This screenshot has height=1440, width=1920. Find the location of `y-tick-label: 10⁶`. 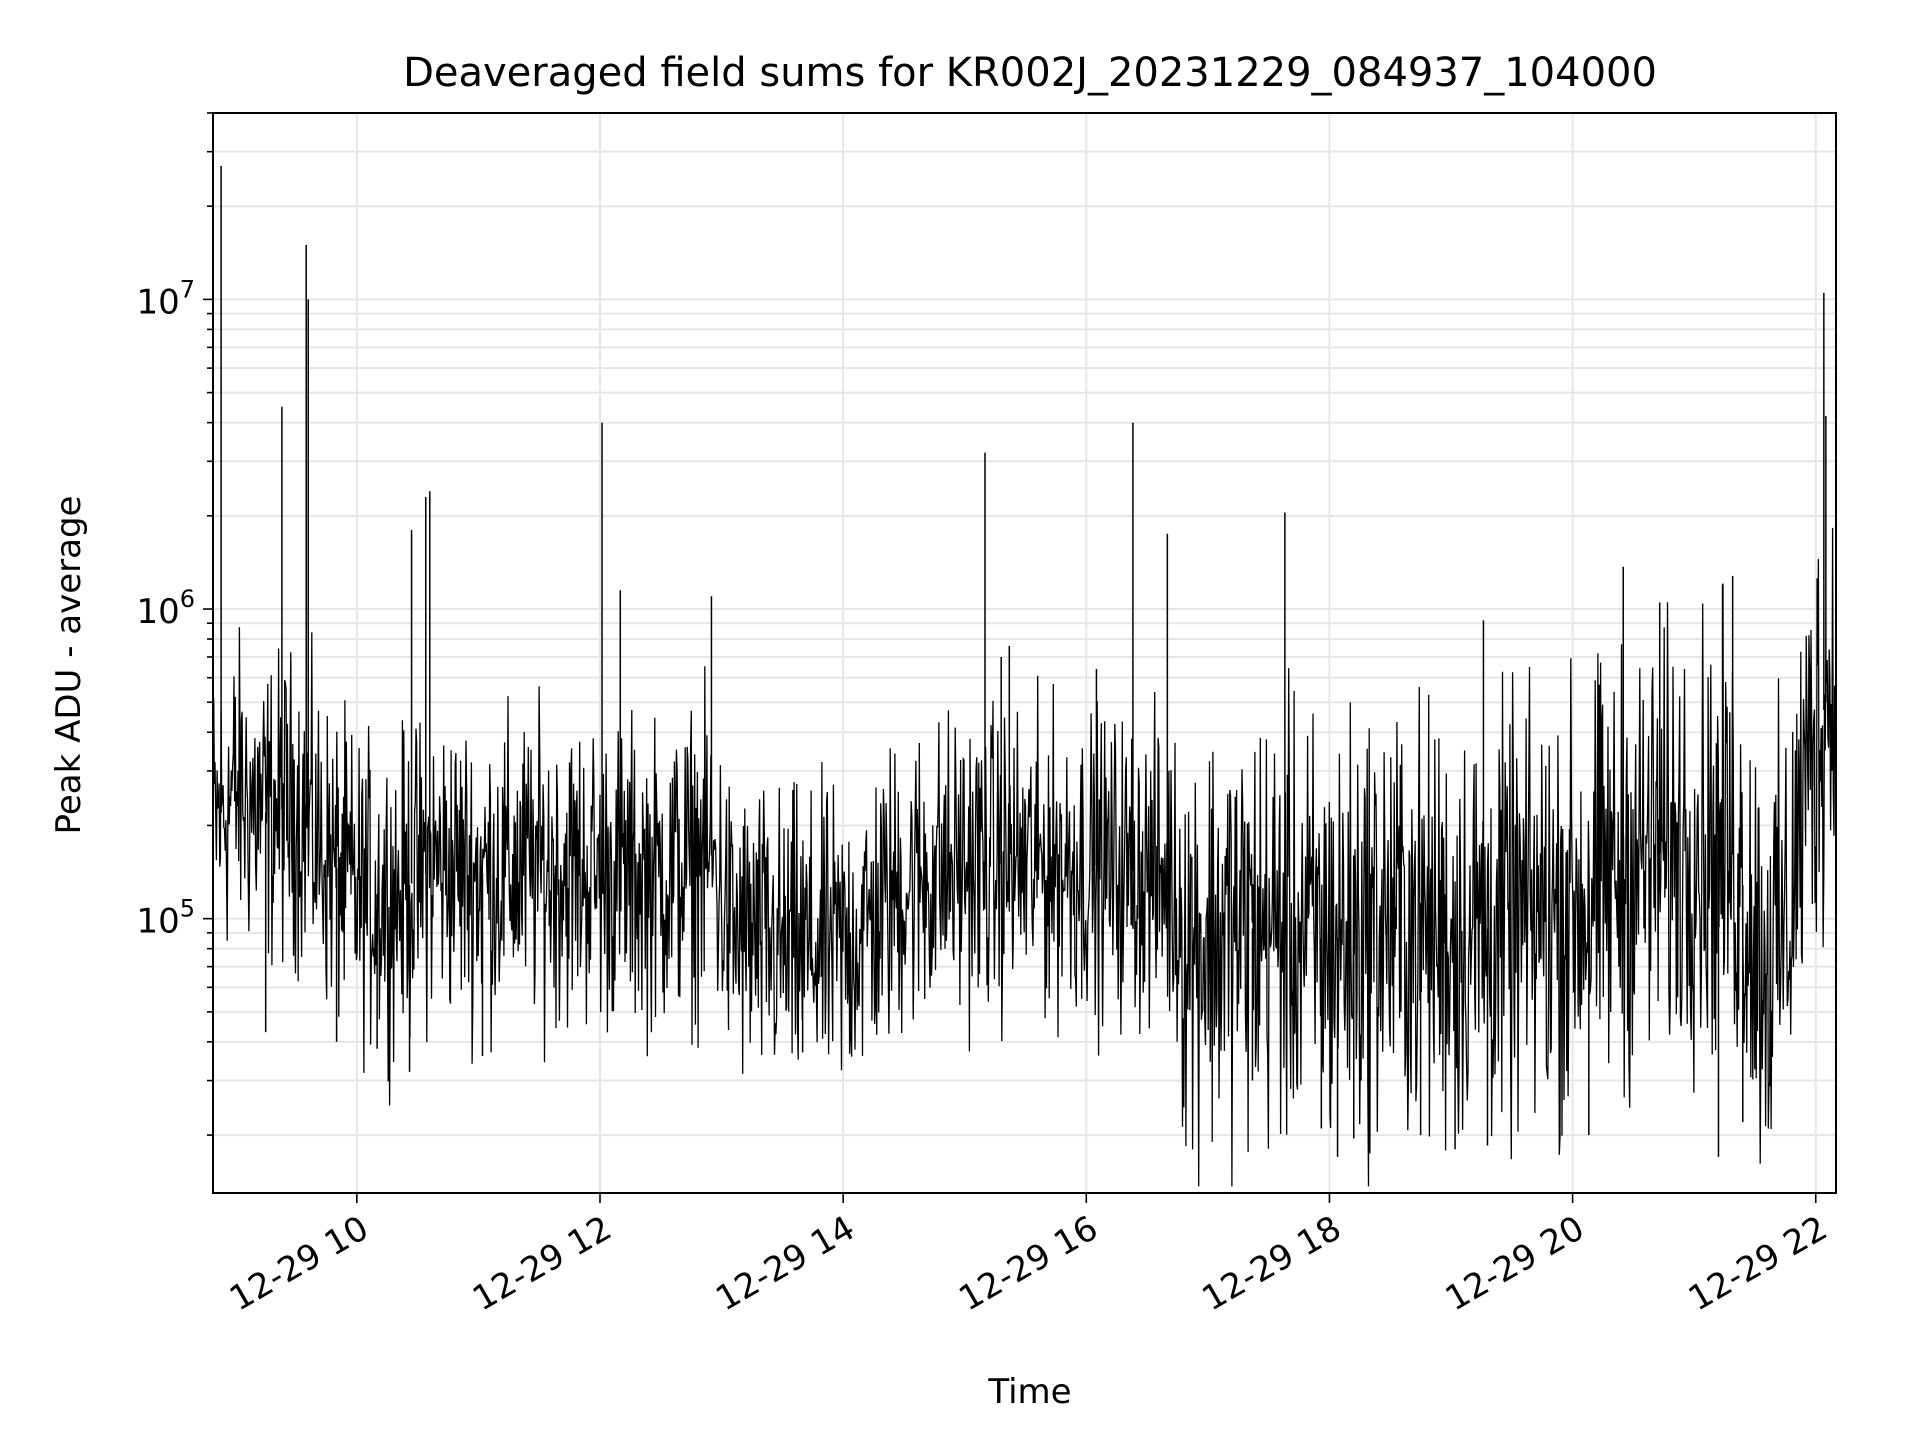

y-tick-label: 10⁶ is located at coordinates (165, 608).